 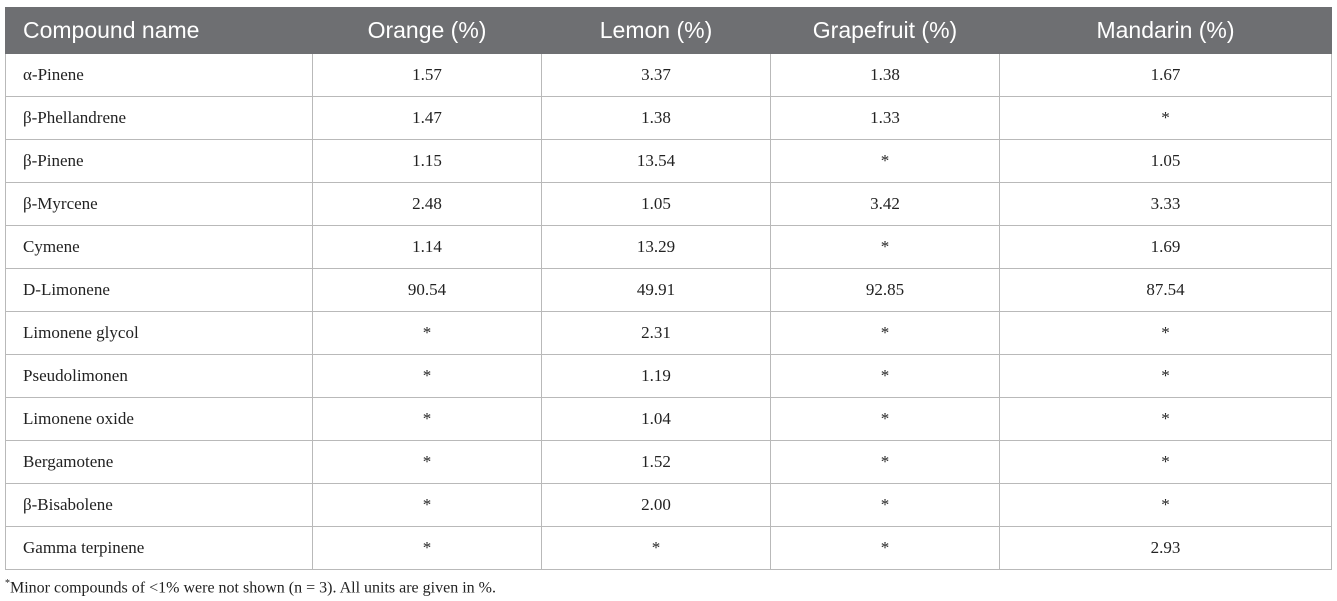 What do you see at coordinates (159, 161) in the screenshot?
I see `compound-name: β-Pinene` at bounding box center [159, 161].